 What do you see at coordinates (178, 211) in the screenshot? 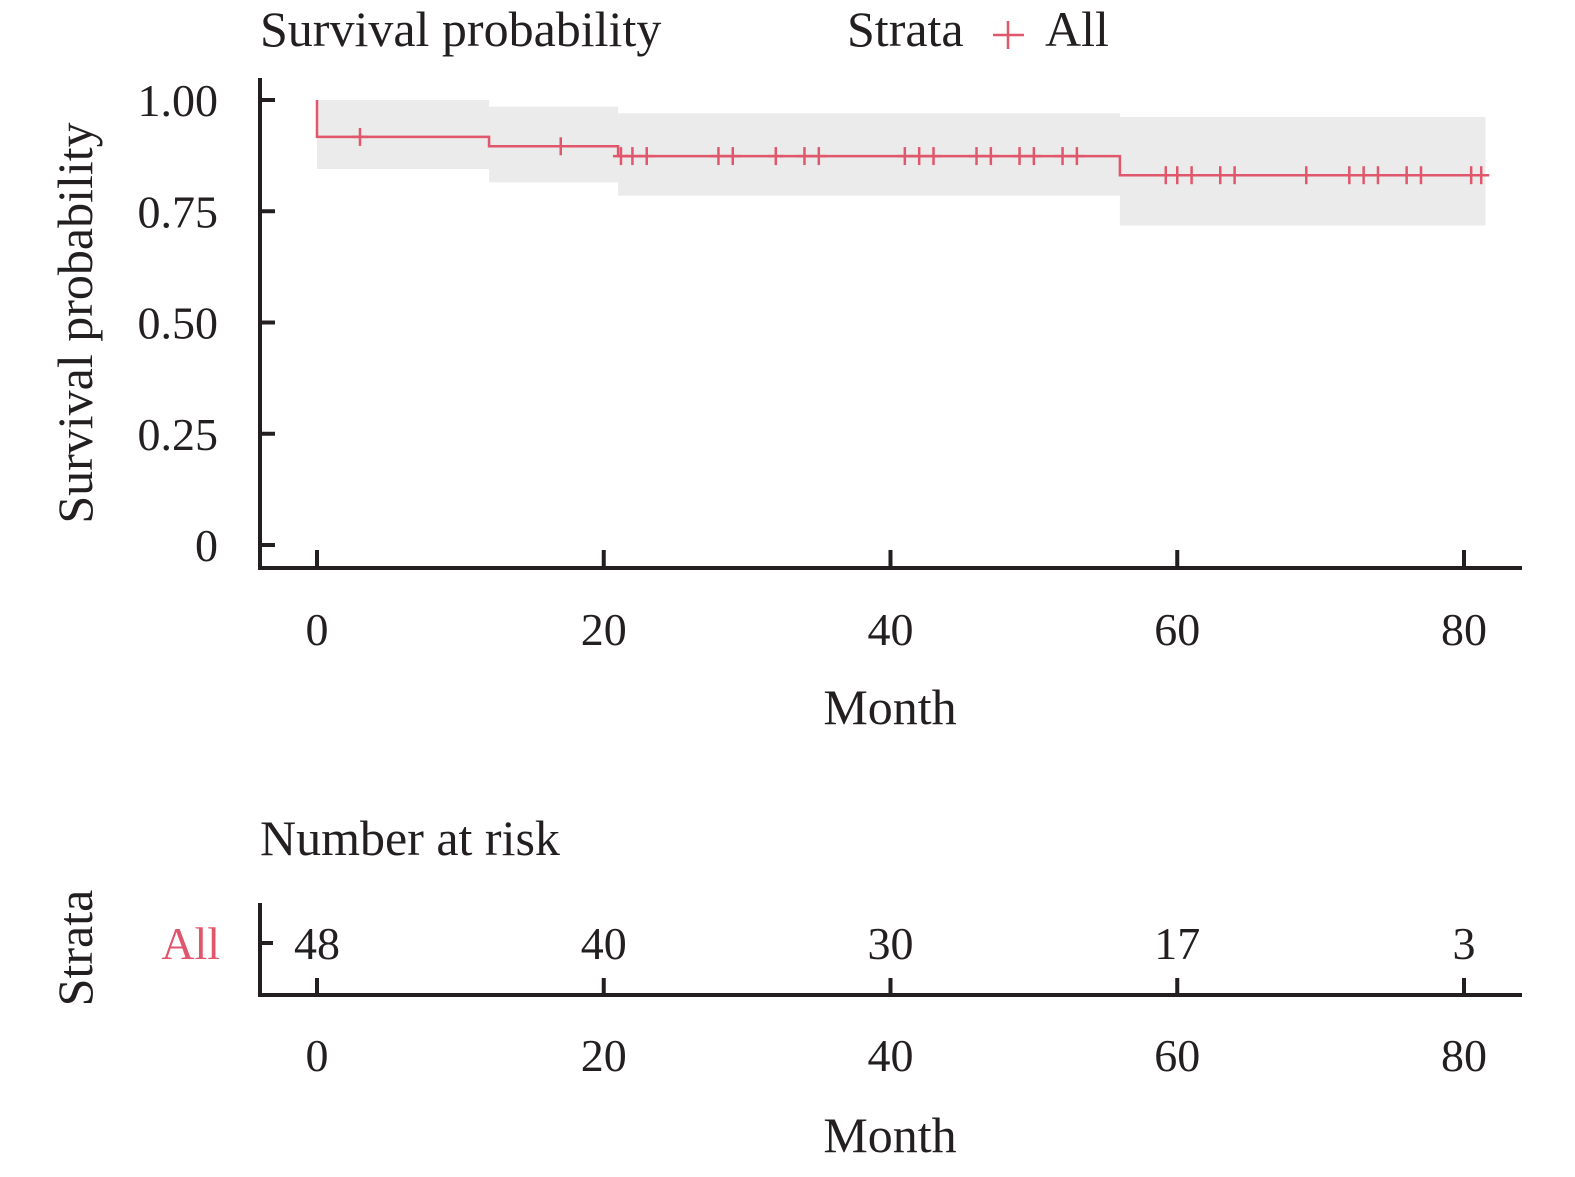
I see `y-tick-label: 0.75` at bounding box center [178, 211].